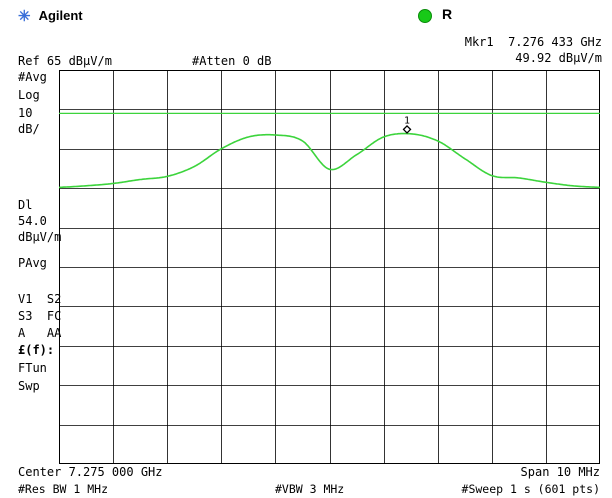  What do you see at coordinates (29, 129) in the screenshot?
I see `scale-unit: dB/` at bounding box center [29, 129].